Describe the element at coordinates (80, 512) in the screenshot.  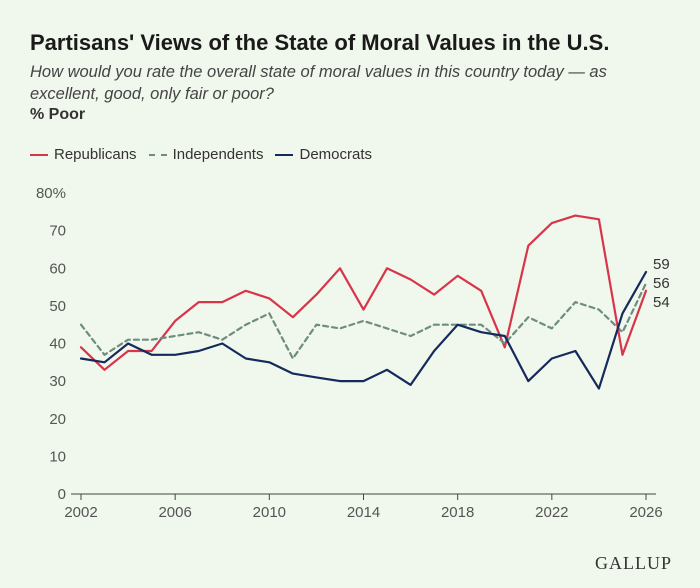
I see `x-tick-label: 2002` at that location.